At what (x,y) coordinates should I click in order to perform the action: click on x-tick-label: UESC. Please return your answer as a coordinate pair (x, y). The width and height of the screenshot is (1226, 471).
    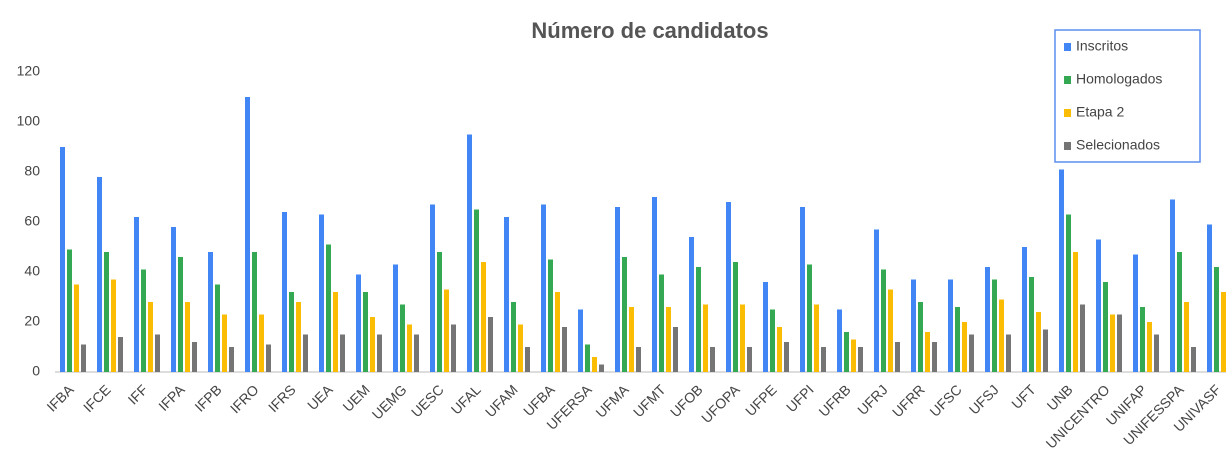
    Looking at the image, I should click on (427, 400).